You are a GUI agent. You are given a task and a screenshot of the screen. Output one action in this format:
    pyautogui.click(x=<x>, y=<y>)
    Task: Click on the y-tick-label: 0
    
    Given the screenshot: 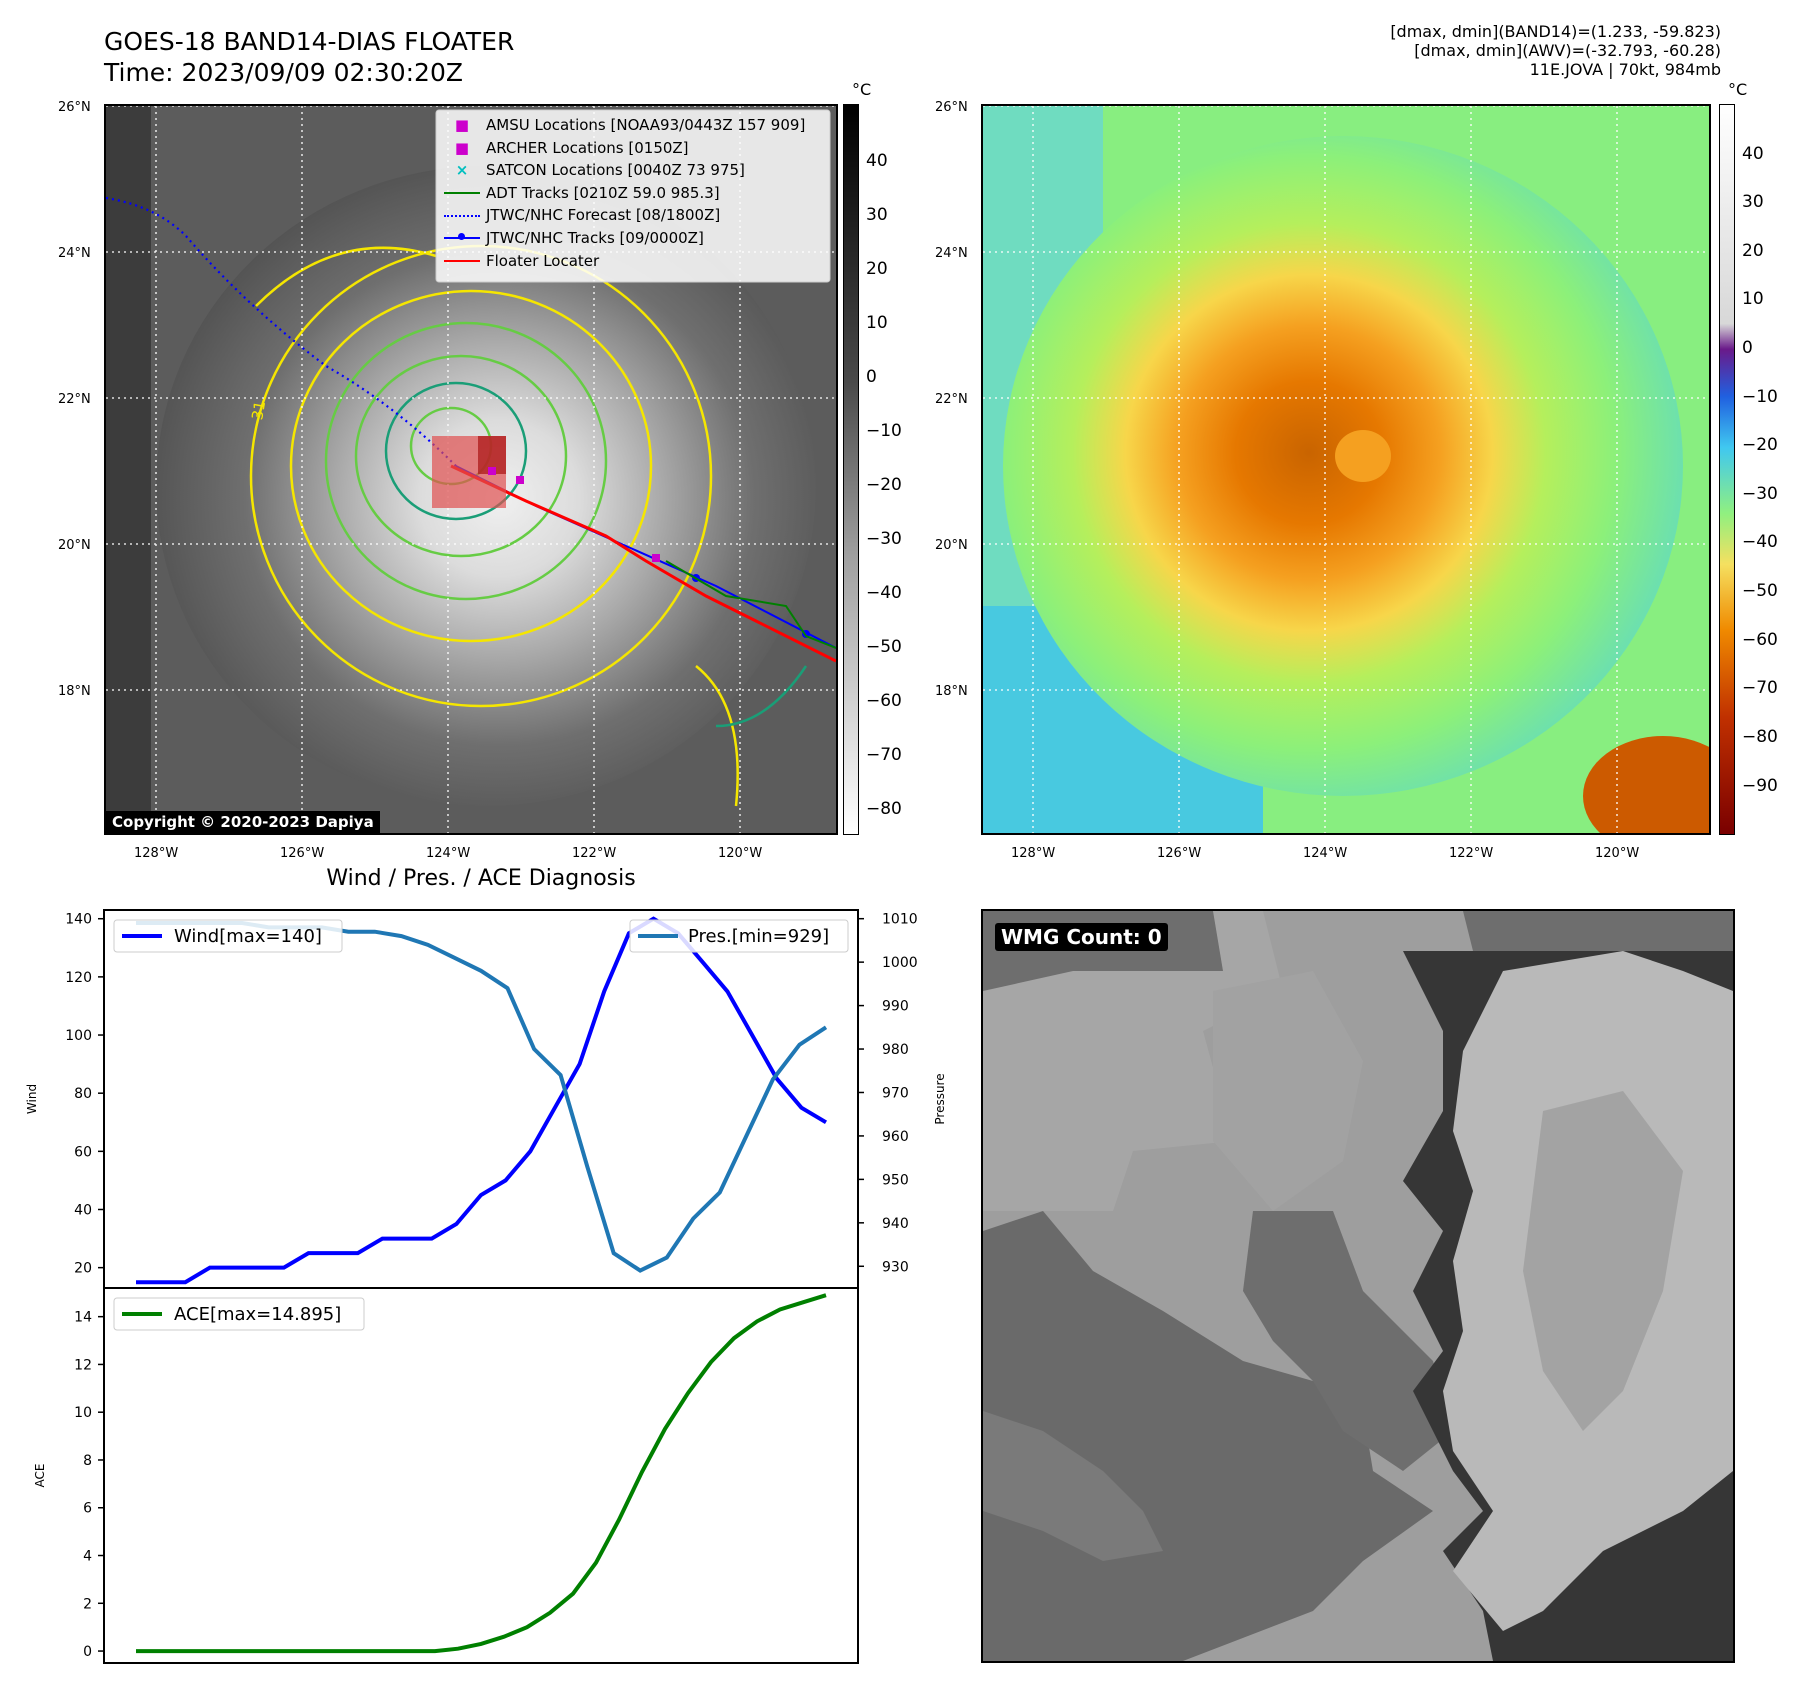 What is the action you would take?
    pyautogui.click(x=87, y=1652)
    